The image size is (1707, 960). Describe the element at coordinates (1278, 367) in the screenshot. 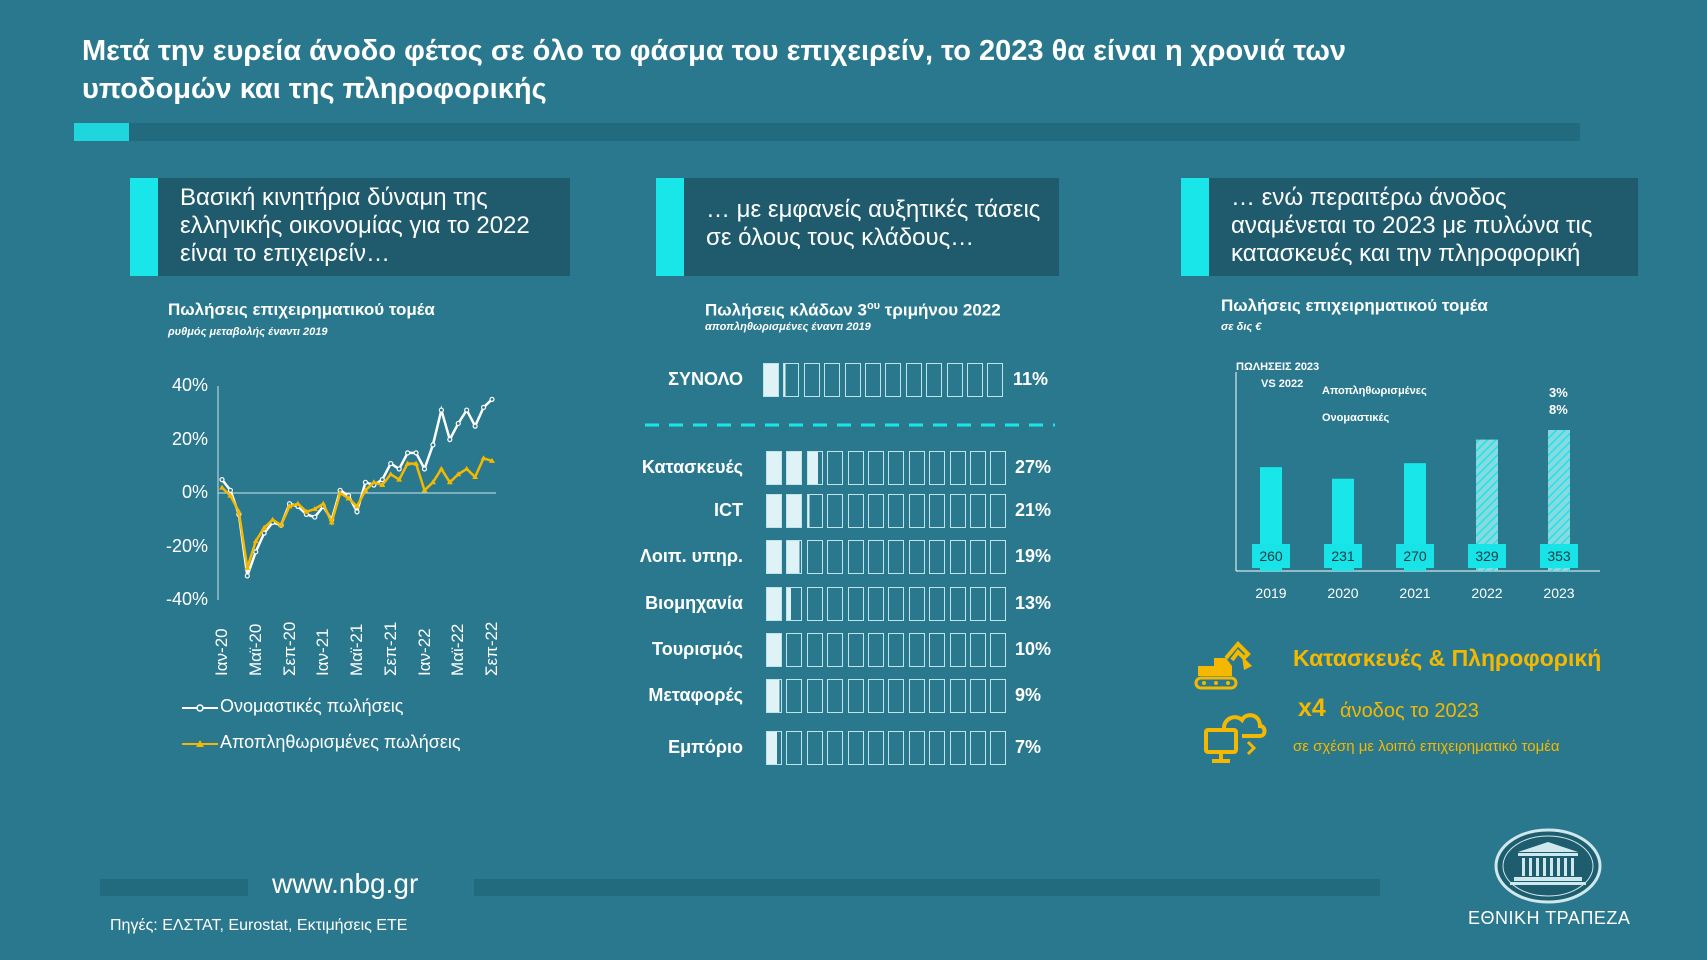

I see `chart3-annotation-header-1: ΠΩΛΗΣΕΙΣ 2023` at that location.